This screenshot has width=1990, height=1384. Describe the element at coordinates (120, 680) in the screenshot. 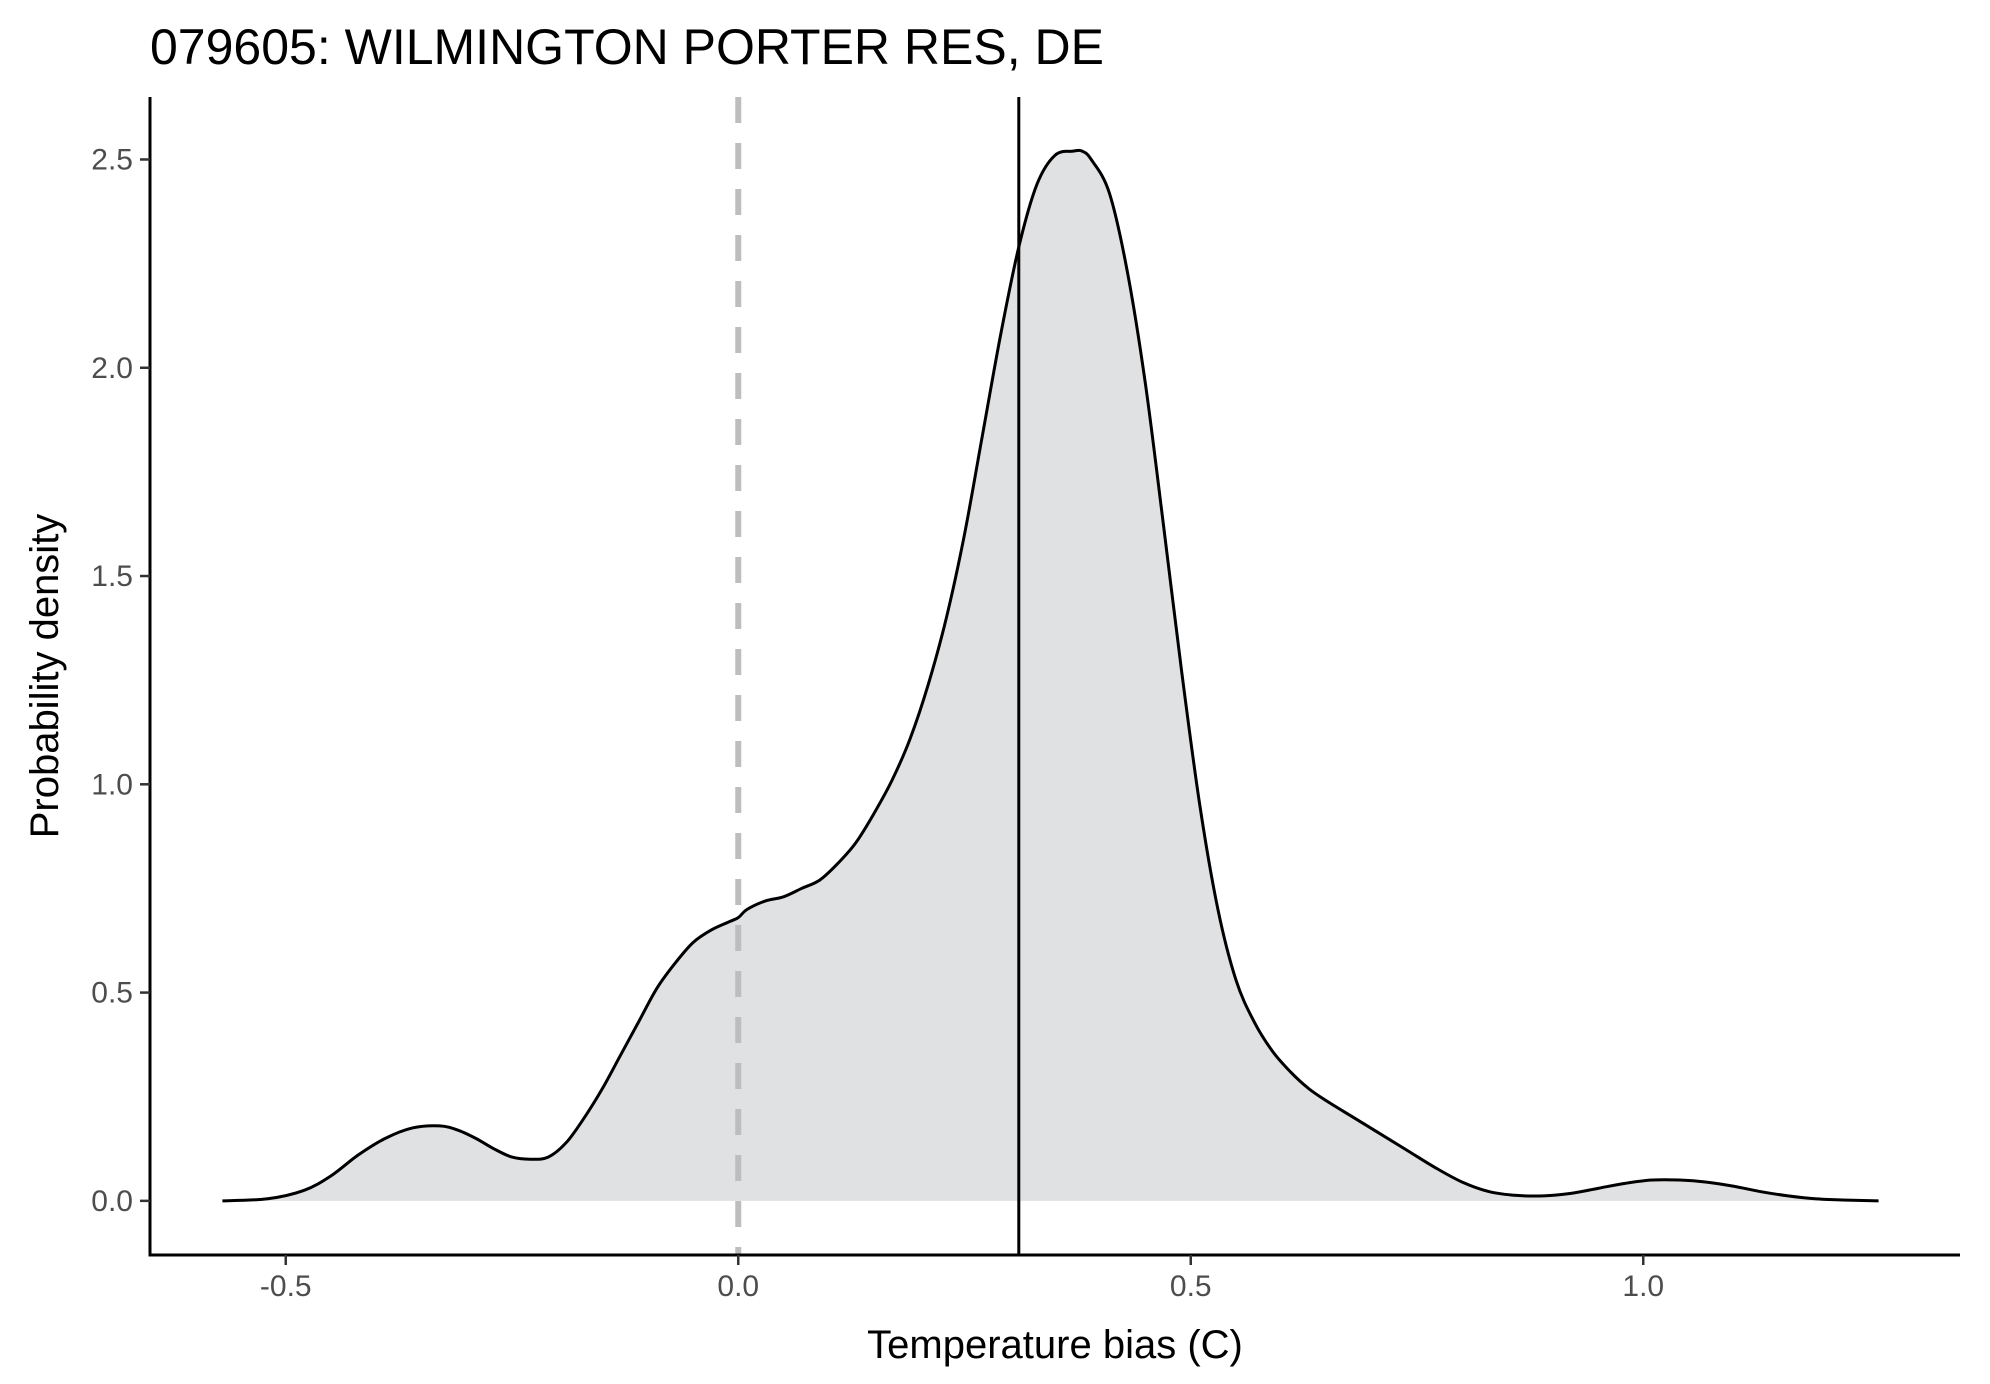

I see `y-axis-ticks: 0.0 0.5 1.0 1.5 2.0 2.5` at that location.